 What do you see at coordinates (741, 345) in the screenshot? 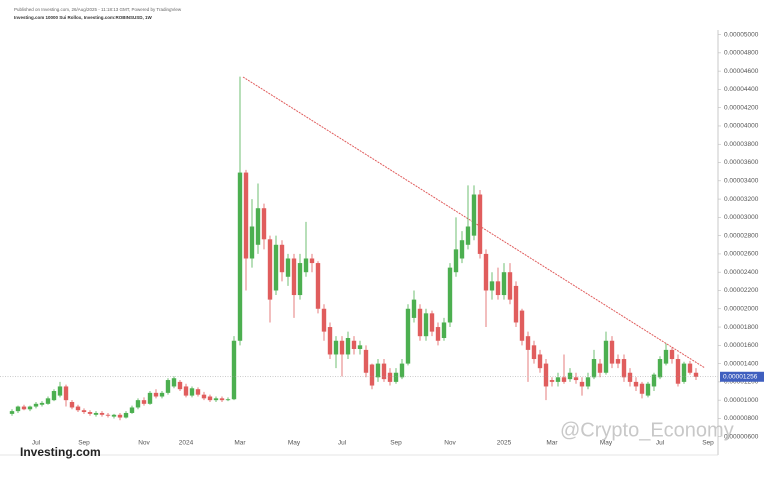
I see `y-tick-label: 0.00001600` at bounding box center [741, 345].